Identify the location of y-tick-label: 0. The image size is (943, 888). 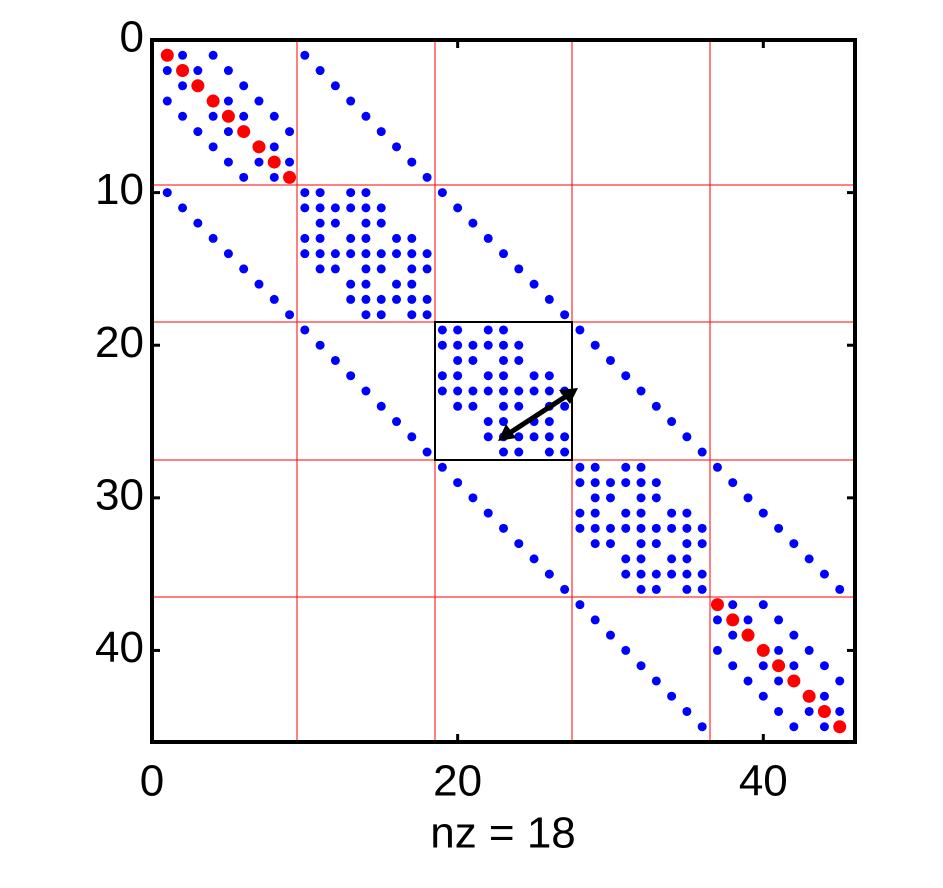
(132, 37).